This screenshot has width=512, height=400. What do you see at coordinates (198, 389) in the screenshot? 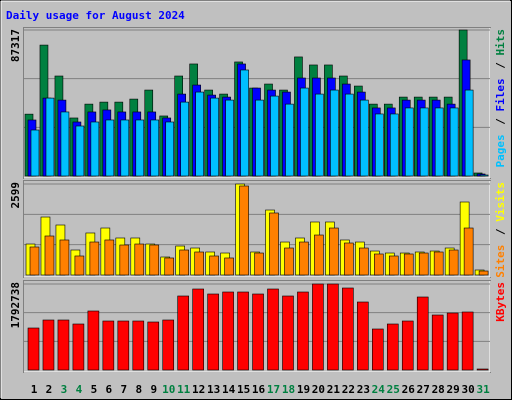
I see `x-tick-label: 12` at bounding box center [198, 389].